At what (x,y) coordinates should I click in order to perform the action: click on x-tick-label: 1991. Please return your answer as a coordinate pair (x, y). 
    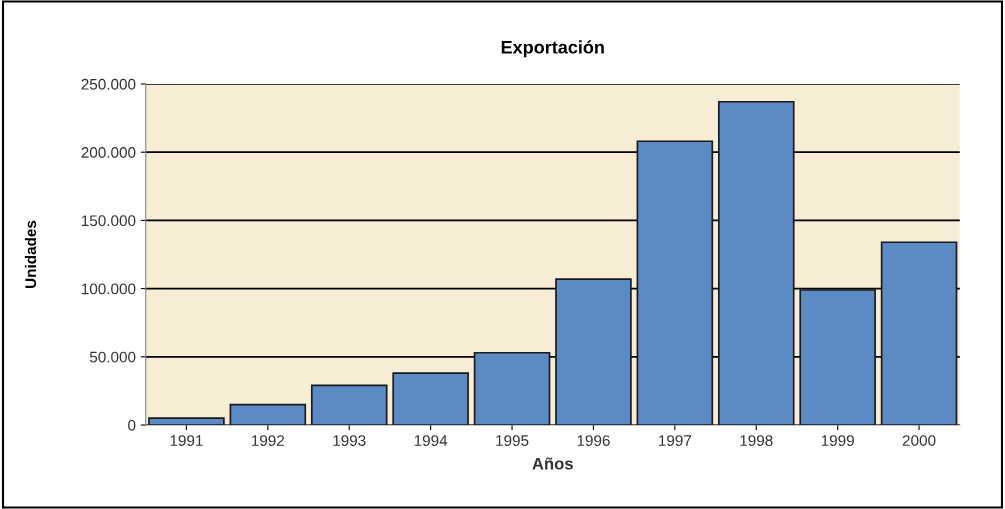
    Looking at the image, I should click on (186, 440).